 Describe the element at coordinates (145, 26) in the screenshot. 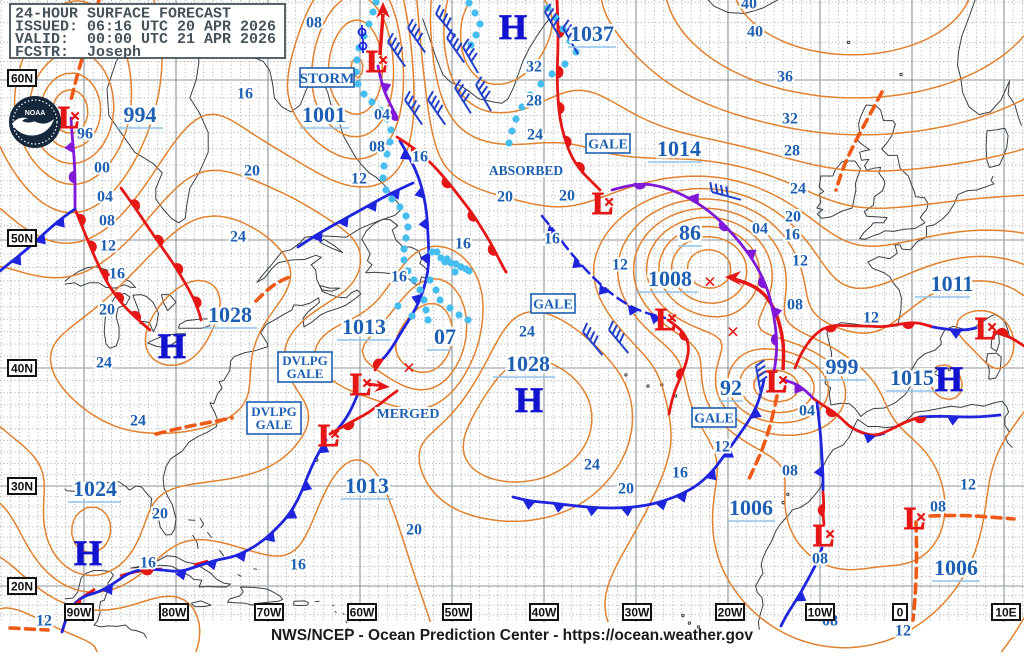

I see `svg-text: ISSUED: 06:16 UTC 20 APR 2026` at that location.